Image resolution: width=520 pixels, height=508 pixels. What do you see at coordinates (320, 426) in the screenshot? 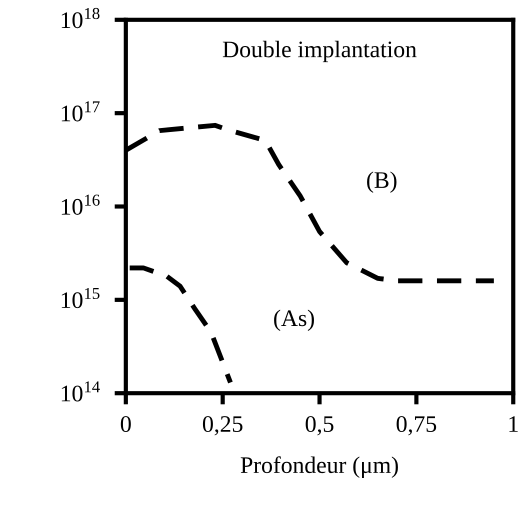
I see `x-tick-label: 0,5` at bounding box center [320, 426].